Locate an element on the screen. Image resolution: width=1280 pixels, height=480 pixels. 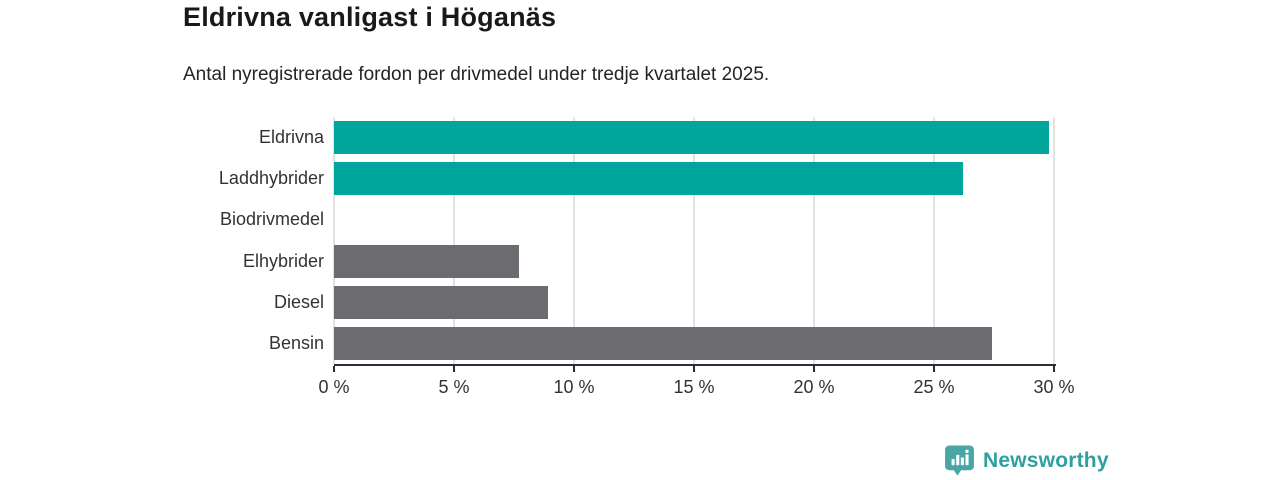
x-tick-label: 0 % is located at coordinates (334, 387).